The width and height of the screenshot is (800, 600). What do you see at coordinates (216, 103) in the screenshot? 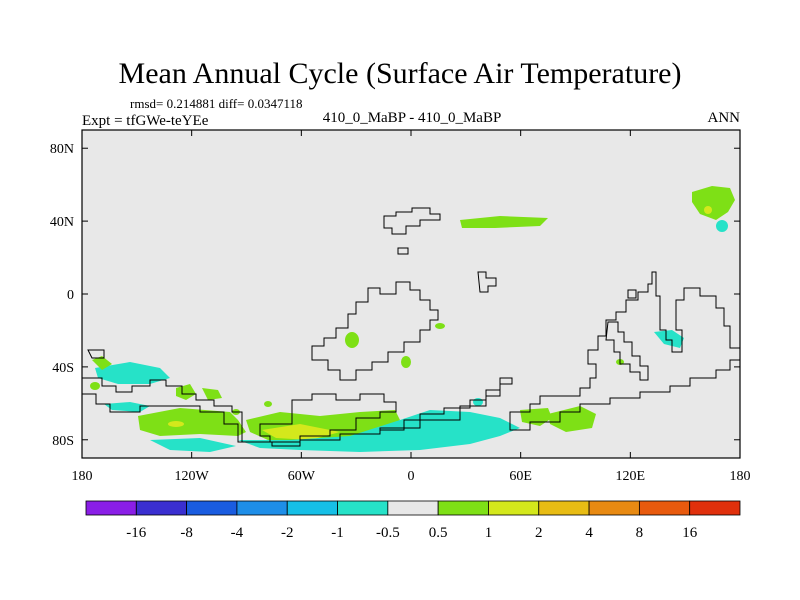
I see `stats-text: rmsd= 0.214881 diff= 0.0347118` at bounding box center [216, 103].